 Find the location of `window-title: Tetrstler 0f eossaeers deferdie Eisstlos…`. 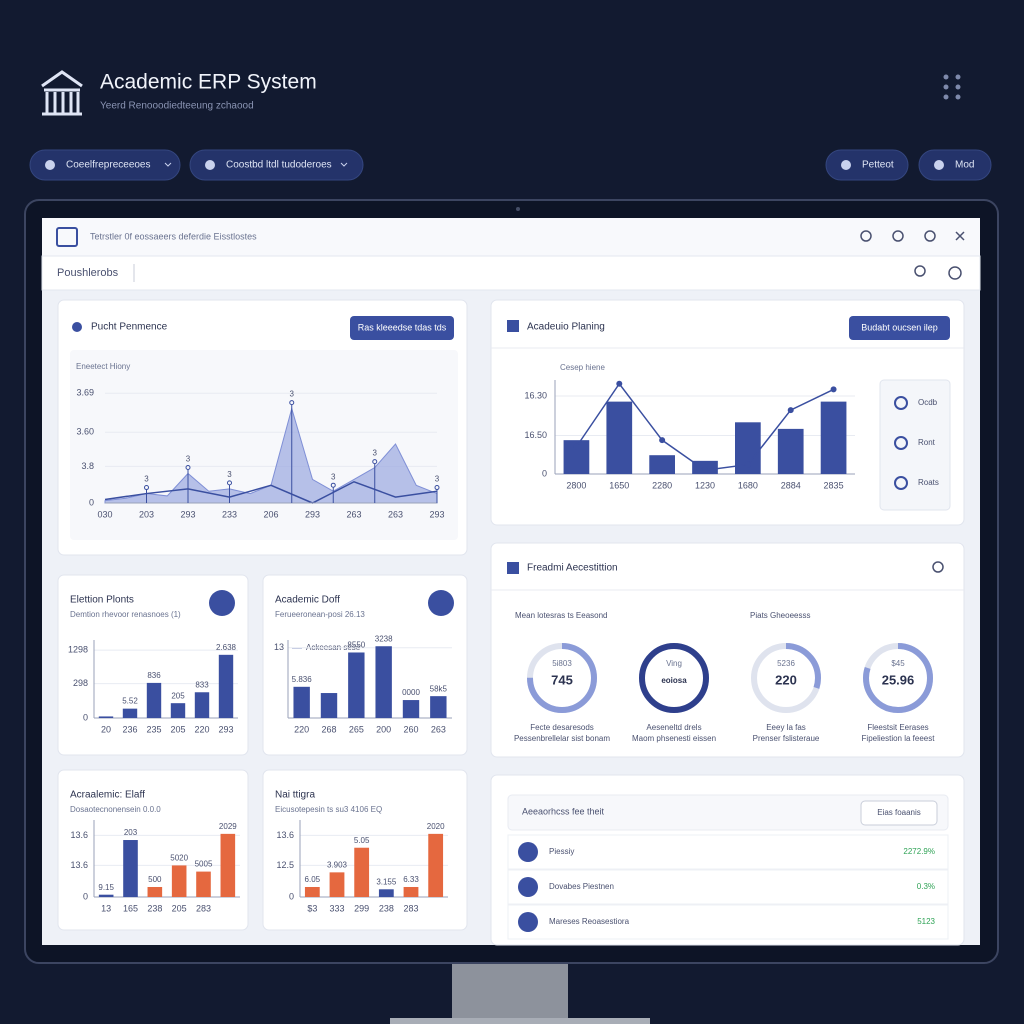

window-title: Tetrstler 0f eossaeers deferdie Eisstlos… is located at coordinates (173, 236).